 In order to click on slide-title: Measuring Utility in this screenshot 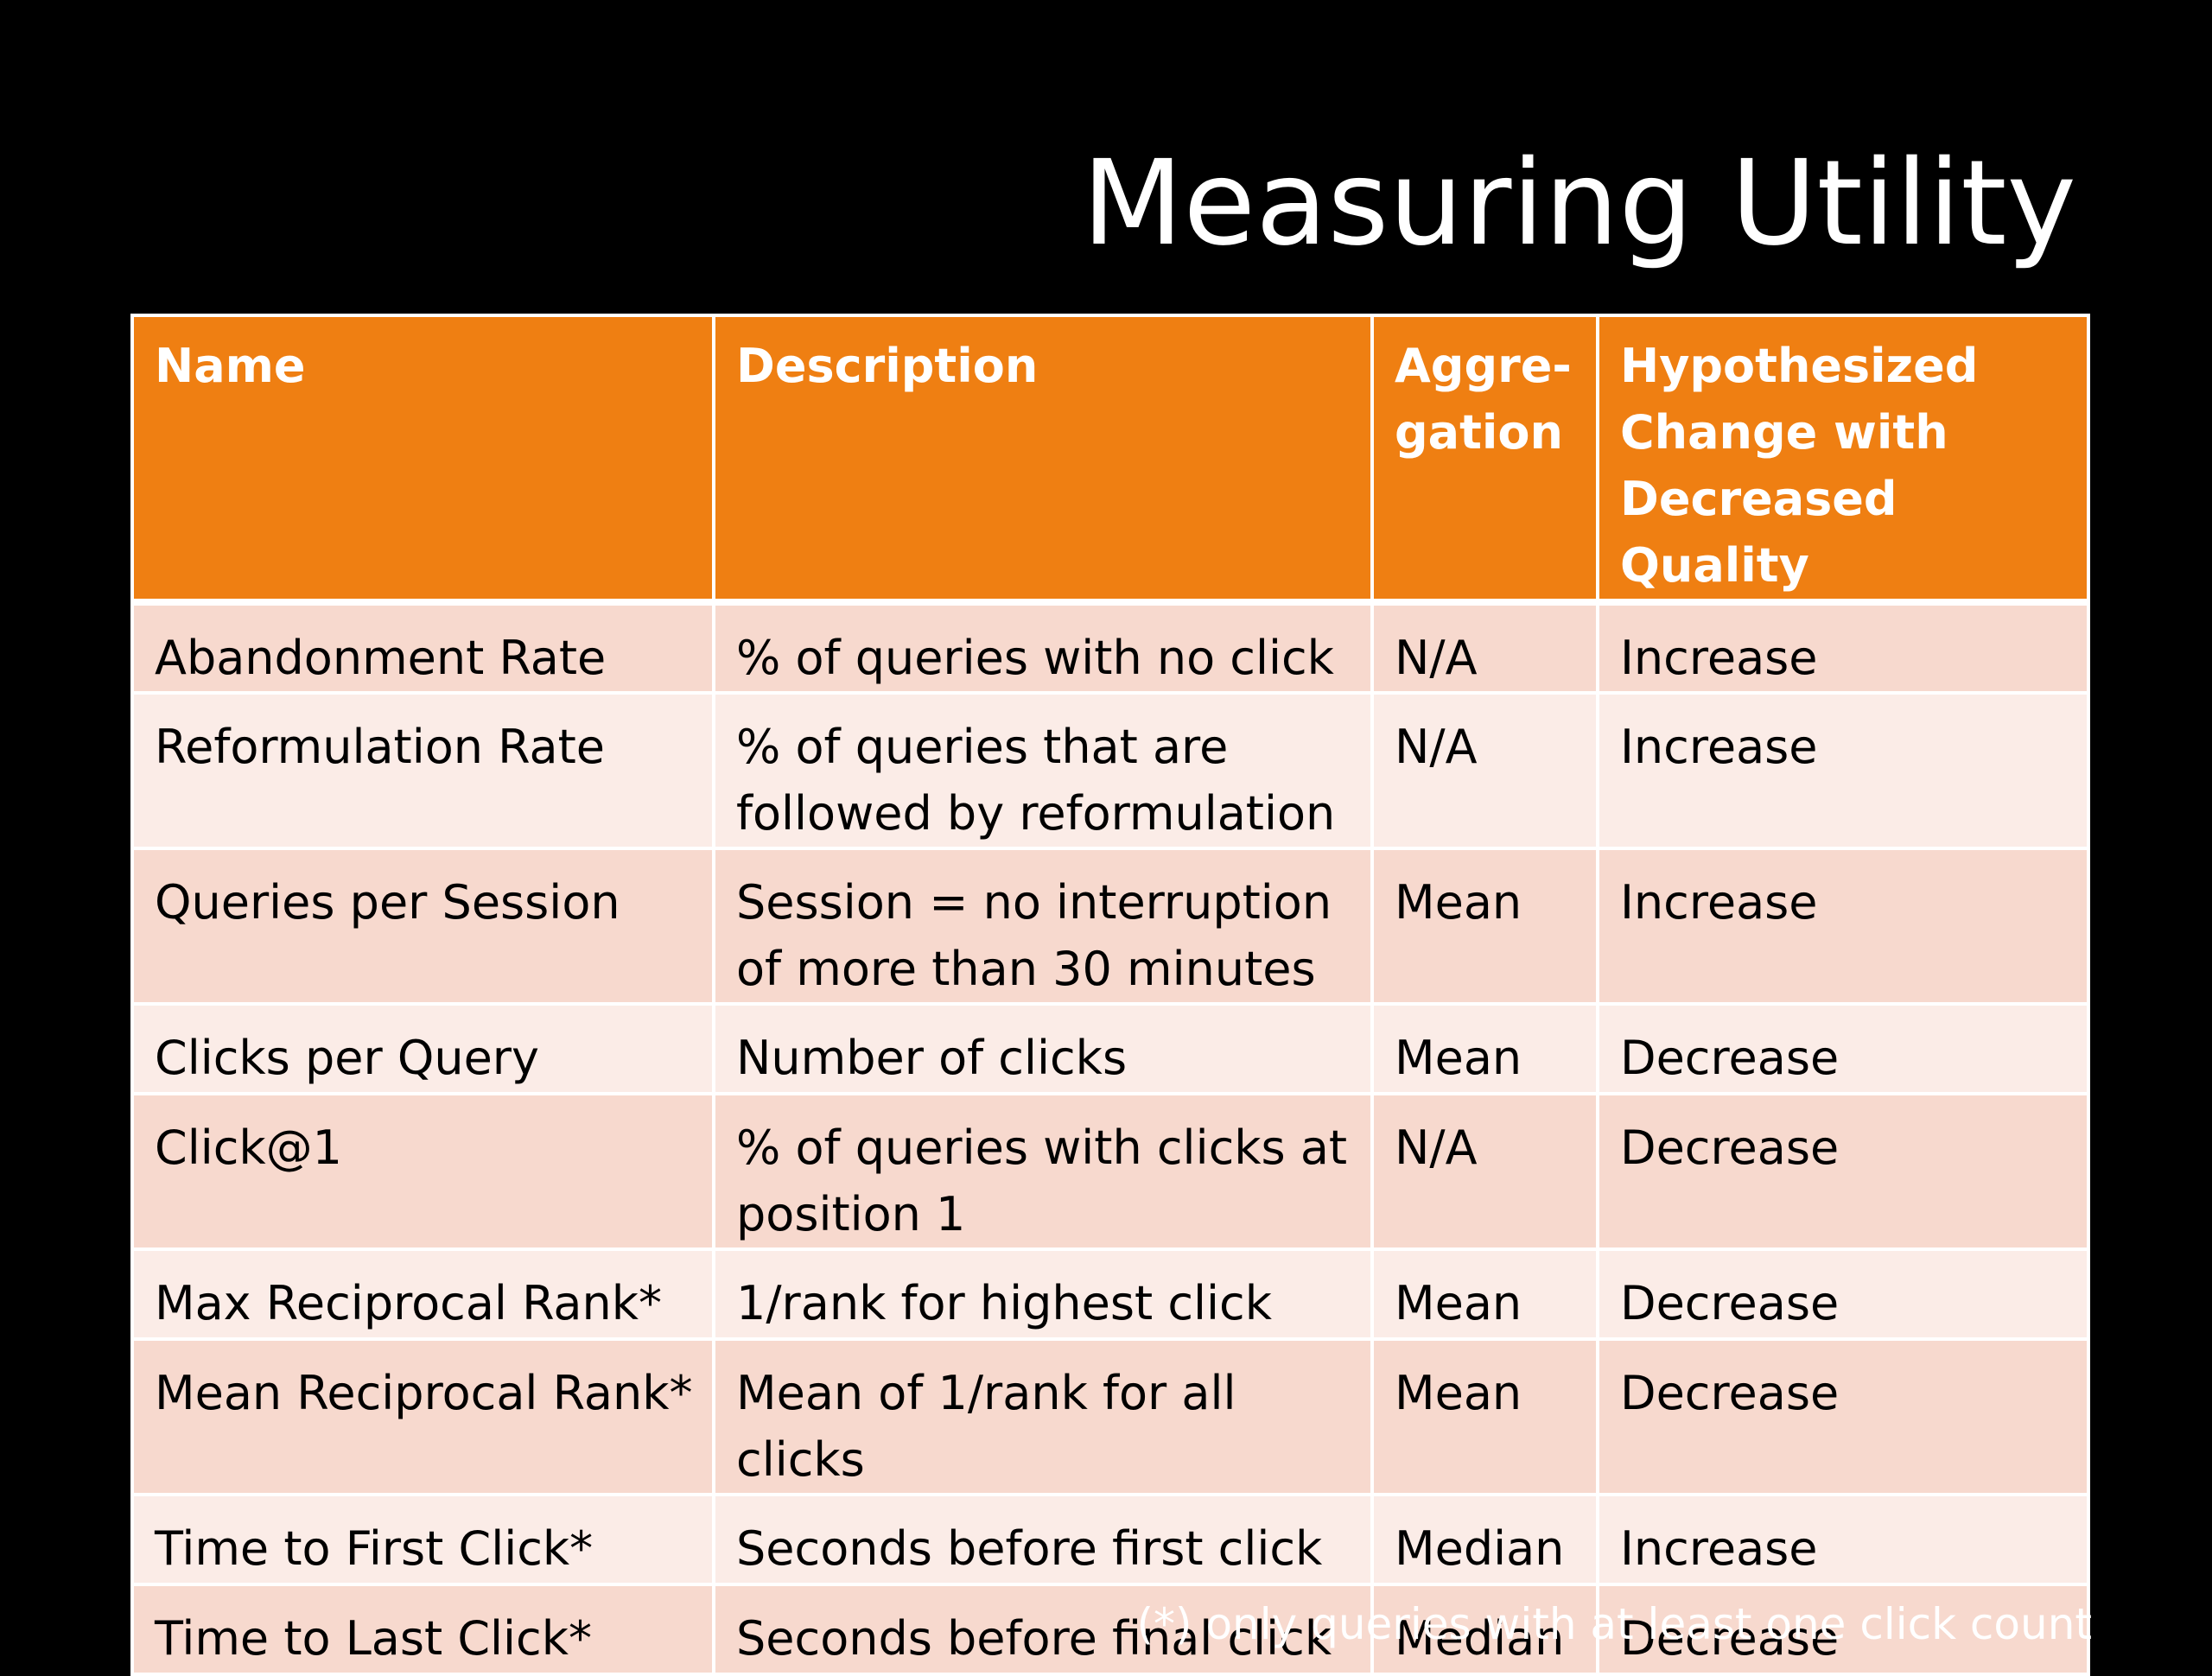, I will do `click(1579, 204)`.